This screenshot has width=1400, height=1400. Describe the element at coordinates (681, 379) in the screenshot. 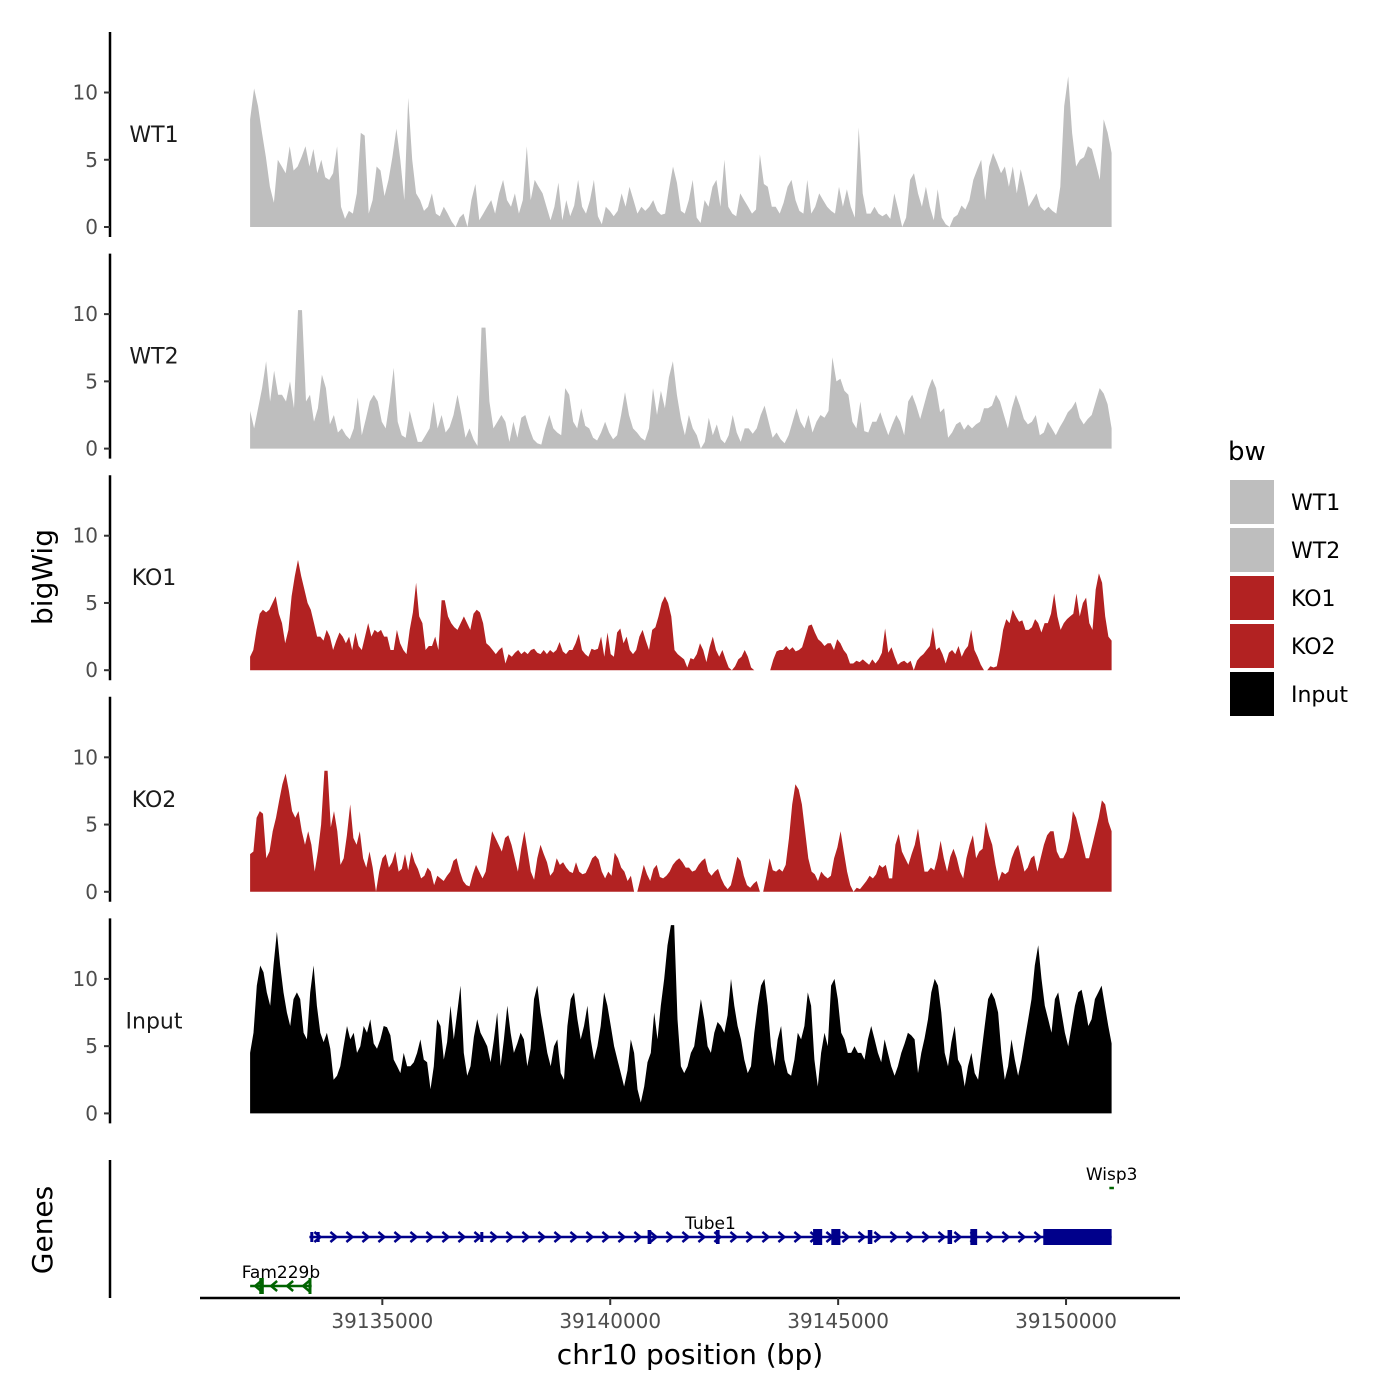

I see `coverage-area-wt2` at that location.